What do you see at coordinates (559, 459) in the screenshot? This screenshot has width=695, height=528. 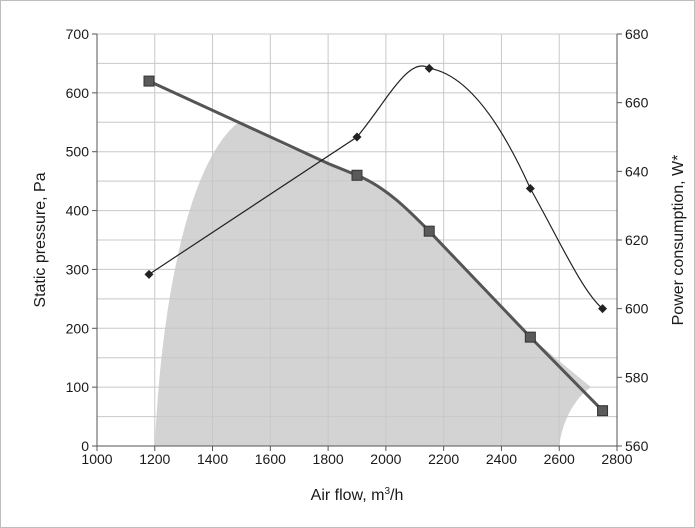 I see `x-tick-label: 2600` at bounding box center [559, 459].